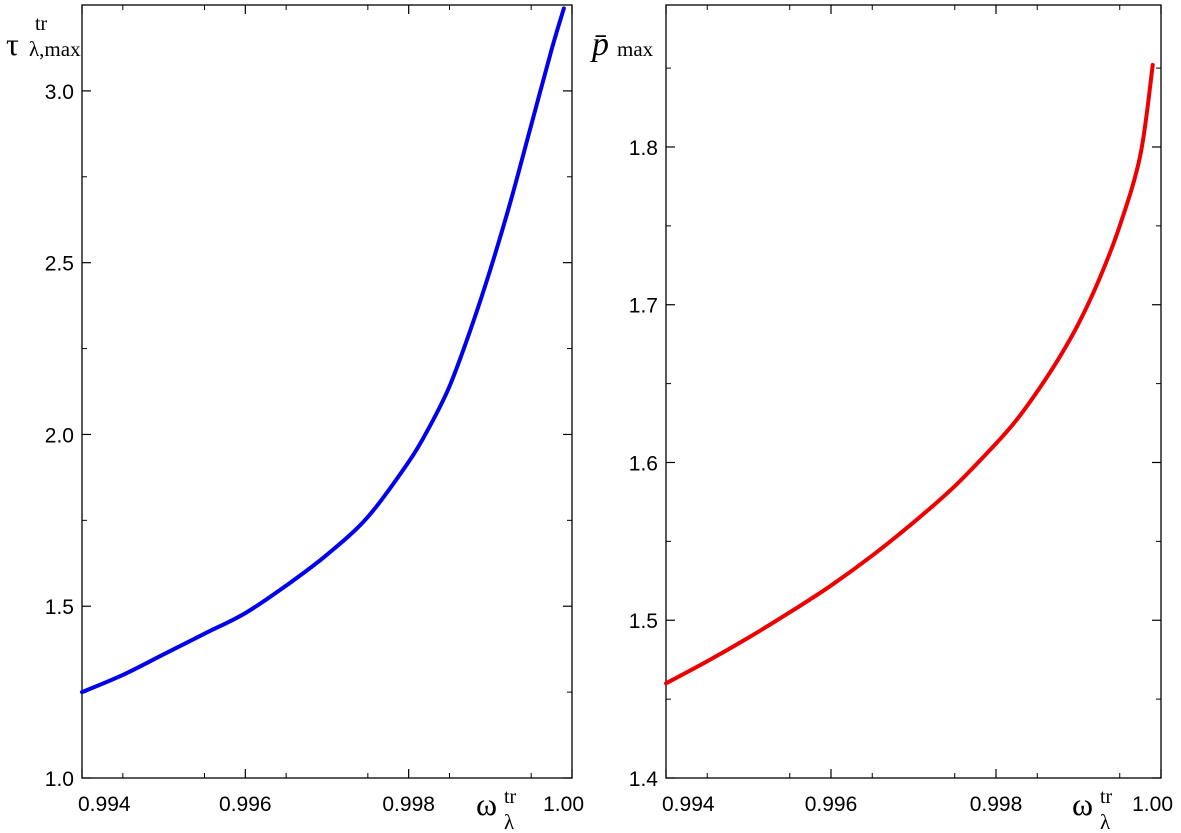 The height and width of the screenshot is (833, 1181). I want to click on left-xlabel-sup: tr, so click(510, 797).